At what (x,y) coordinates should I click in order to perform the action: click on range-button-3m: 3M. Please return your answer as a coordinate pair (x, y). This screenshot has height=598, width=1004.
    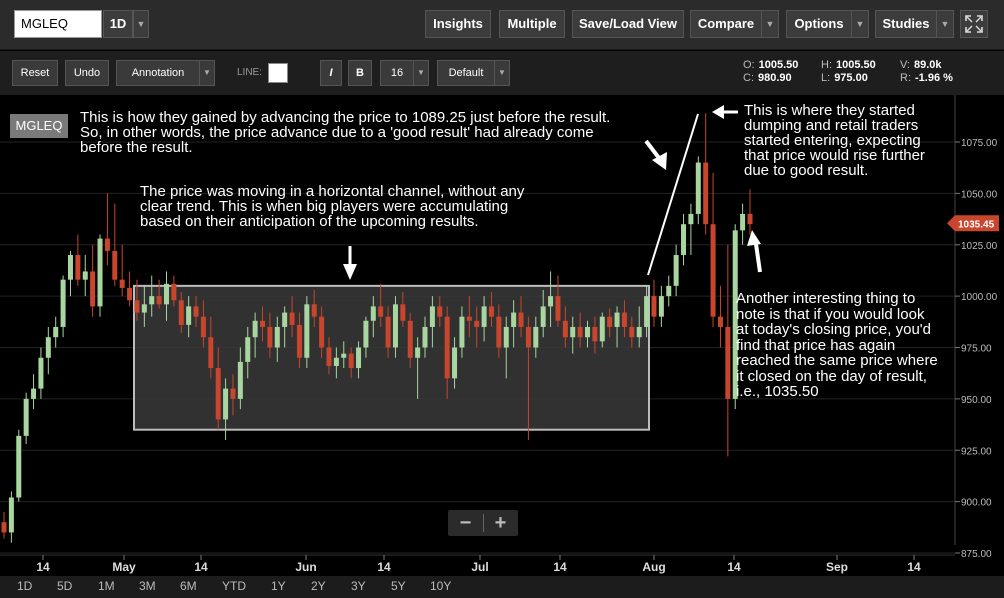
    Looking at the image, I should click on (147, 586).